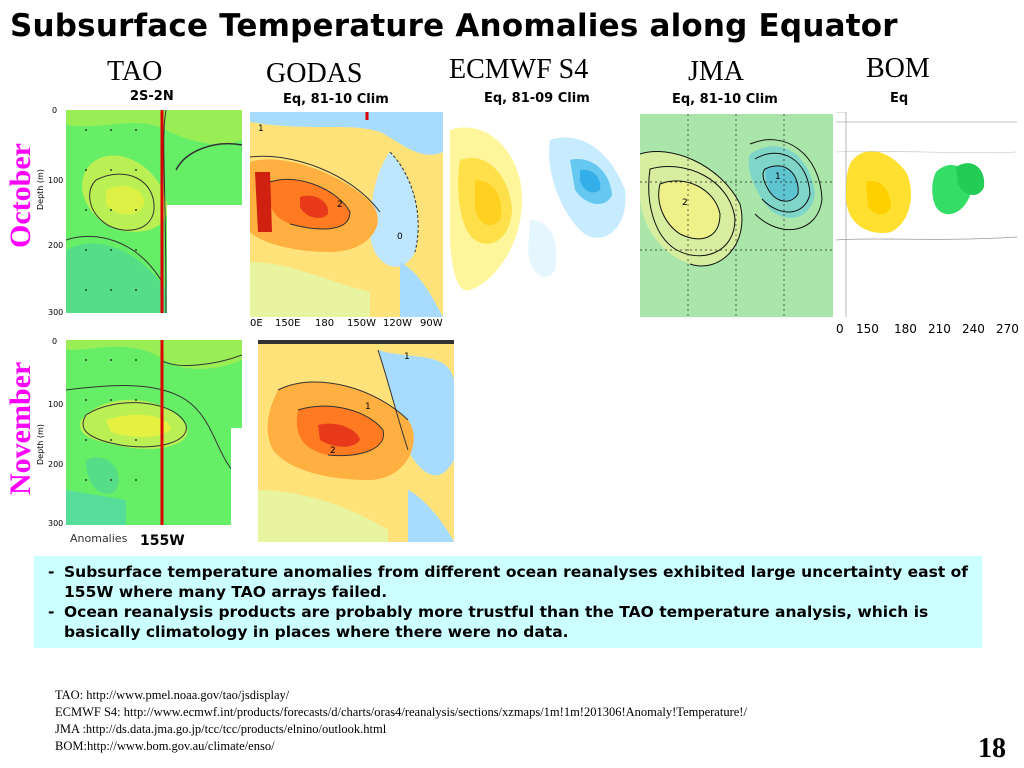 Image resolution: width=1024 pixels, height=768 pixels. I want to click on ytick-0-nov: 0, so click(55, 341).